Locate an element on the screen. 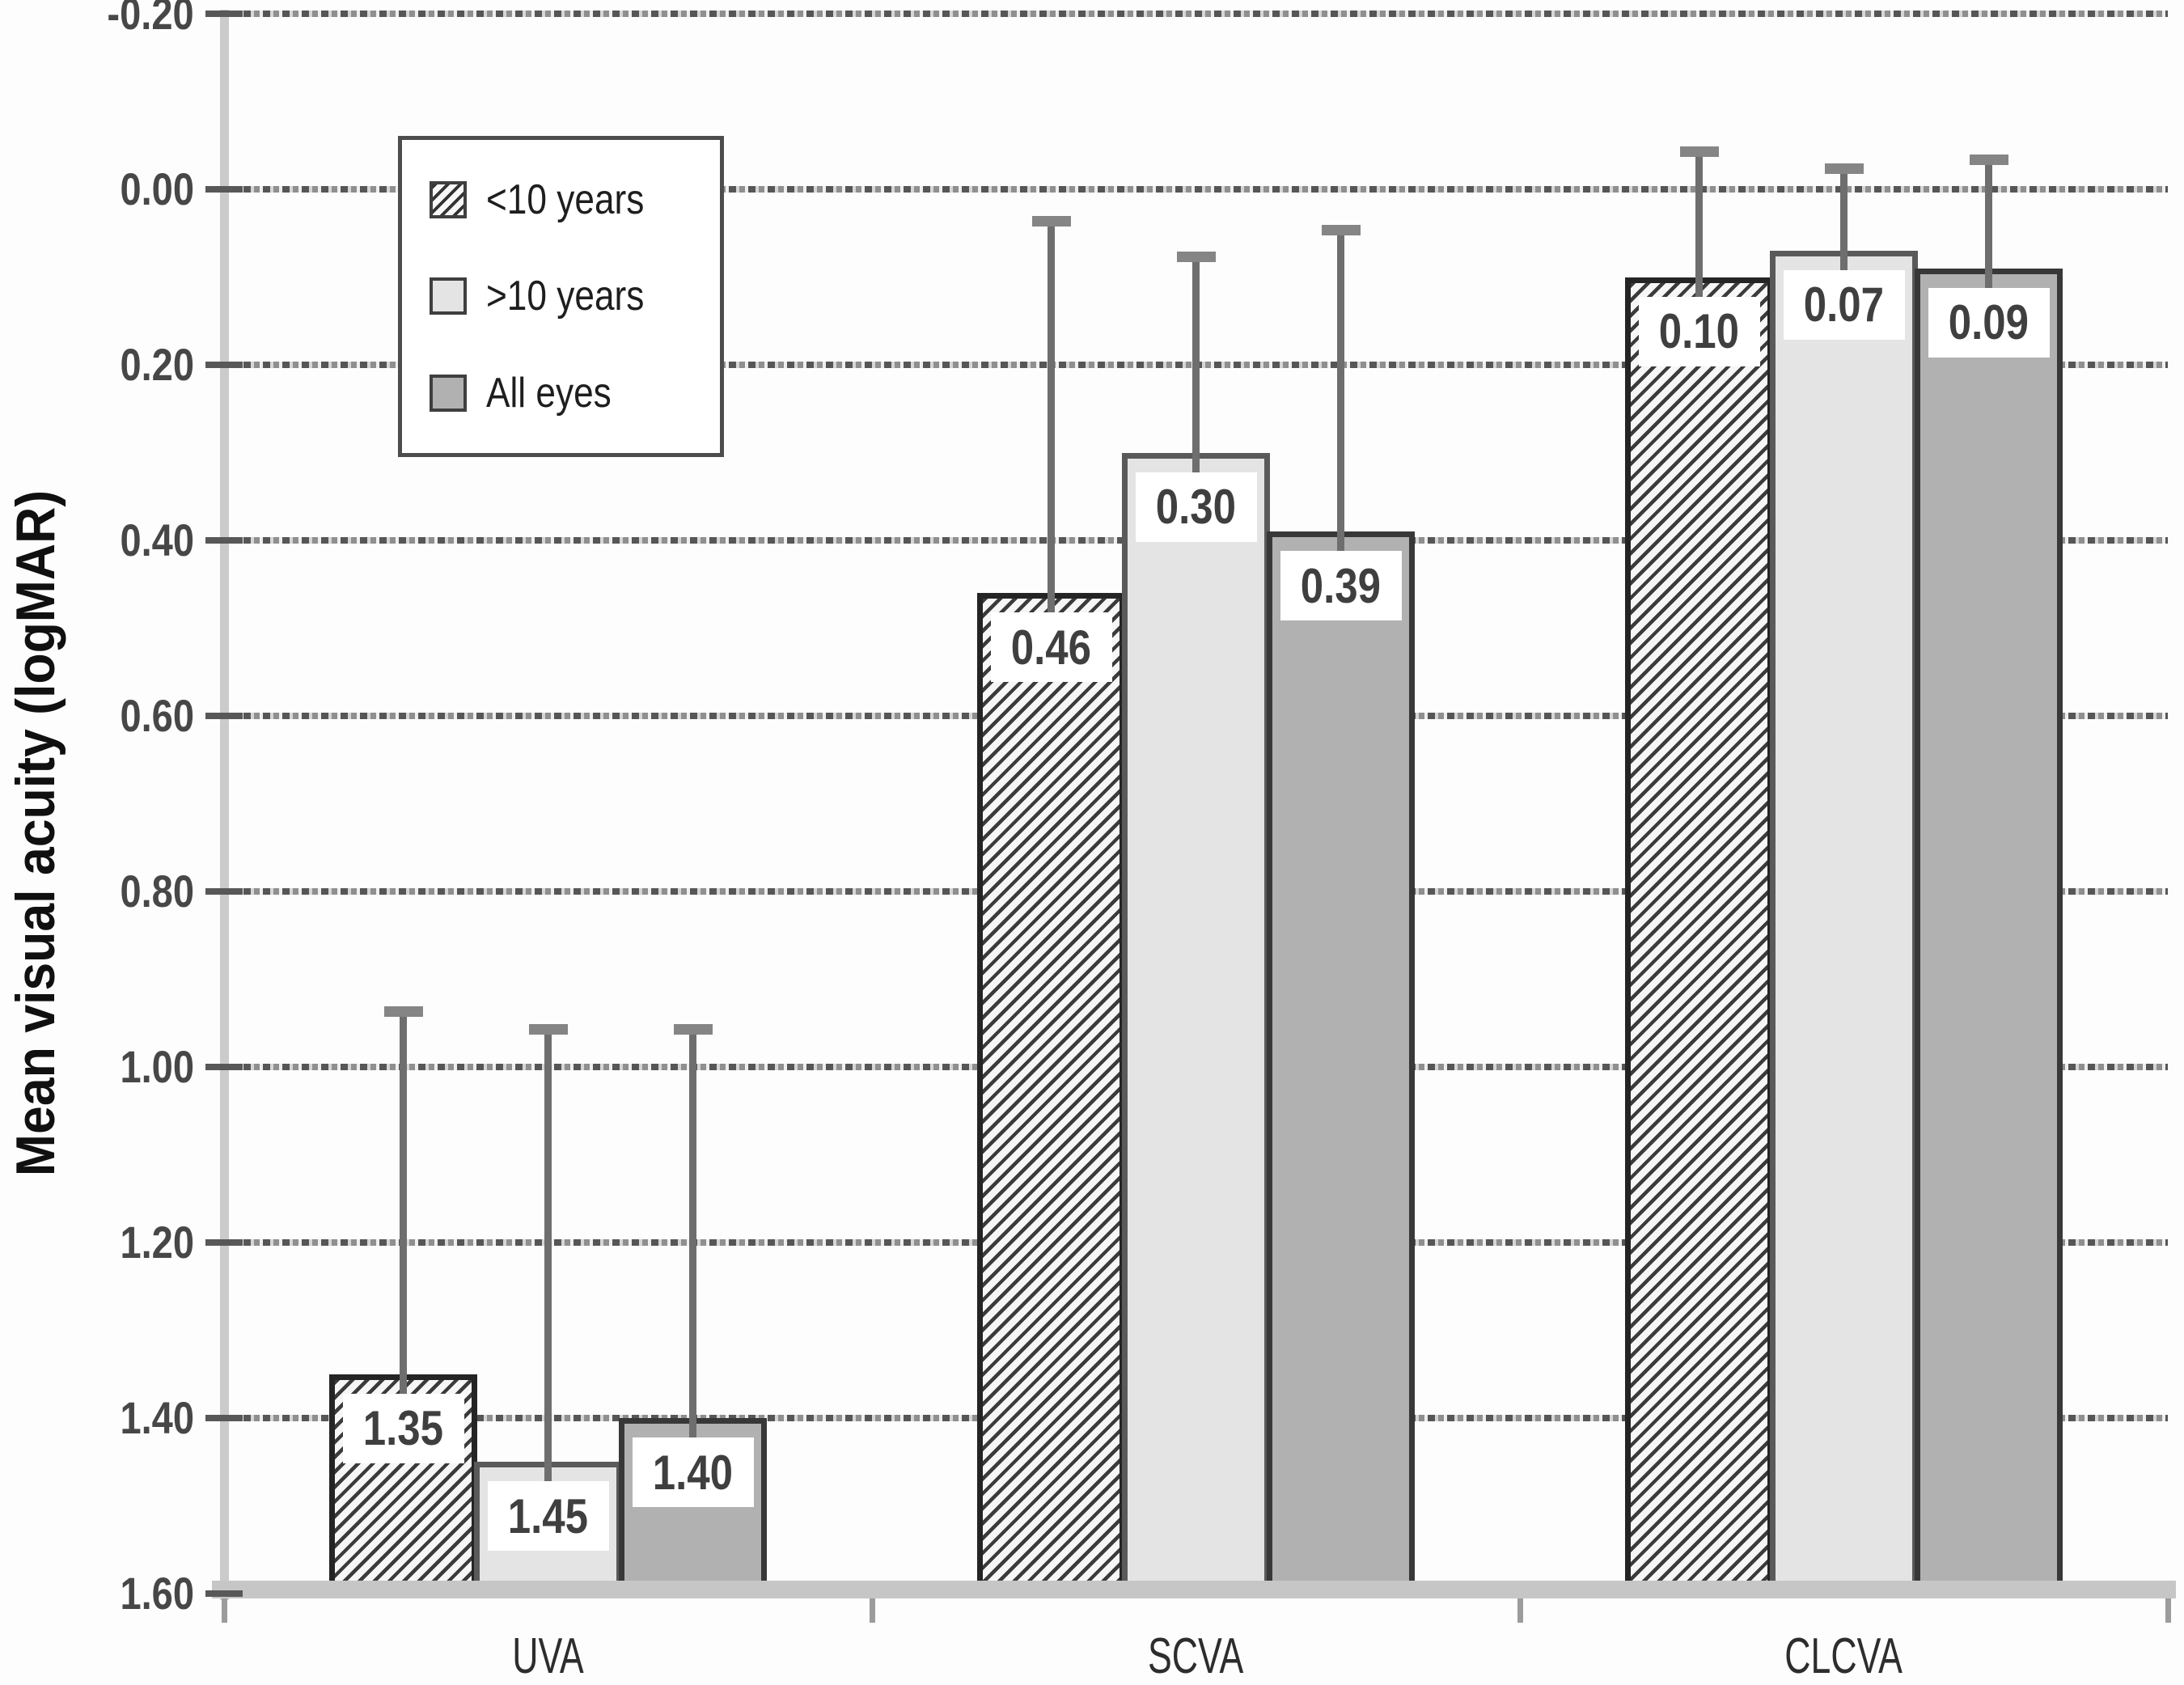  data-label: 1.40 is located at coordinates (693, 1472).